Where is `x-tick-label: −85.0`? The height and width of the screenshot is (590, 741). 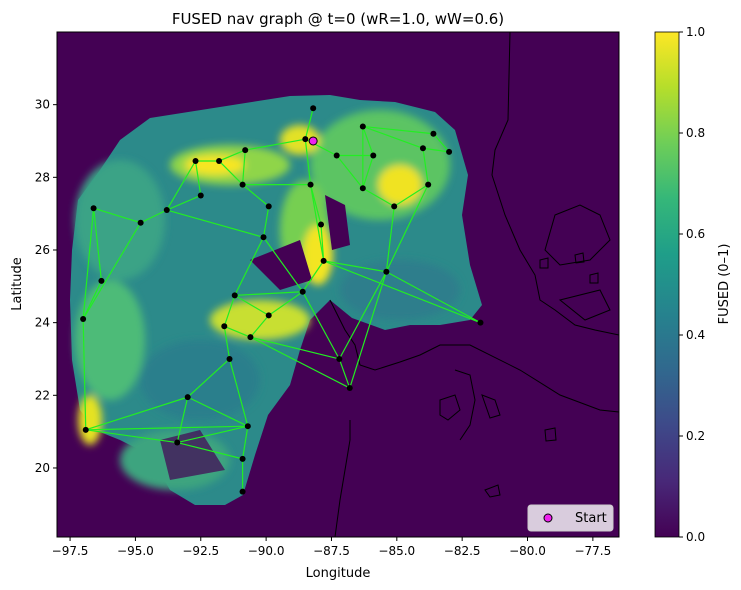
x-tick-label: −85.0 is located at coordinates (396, 551).